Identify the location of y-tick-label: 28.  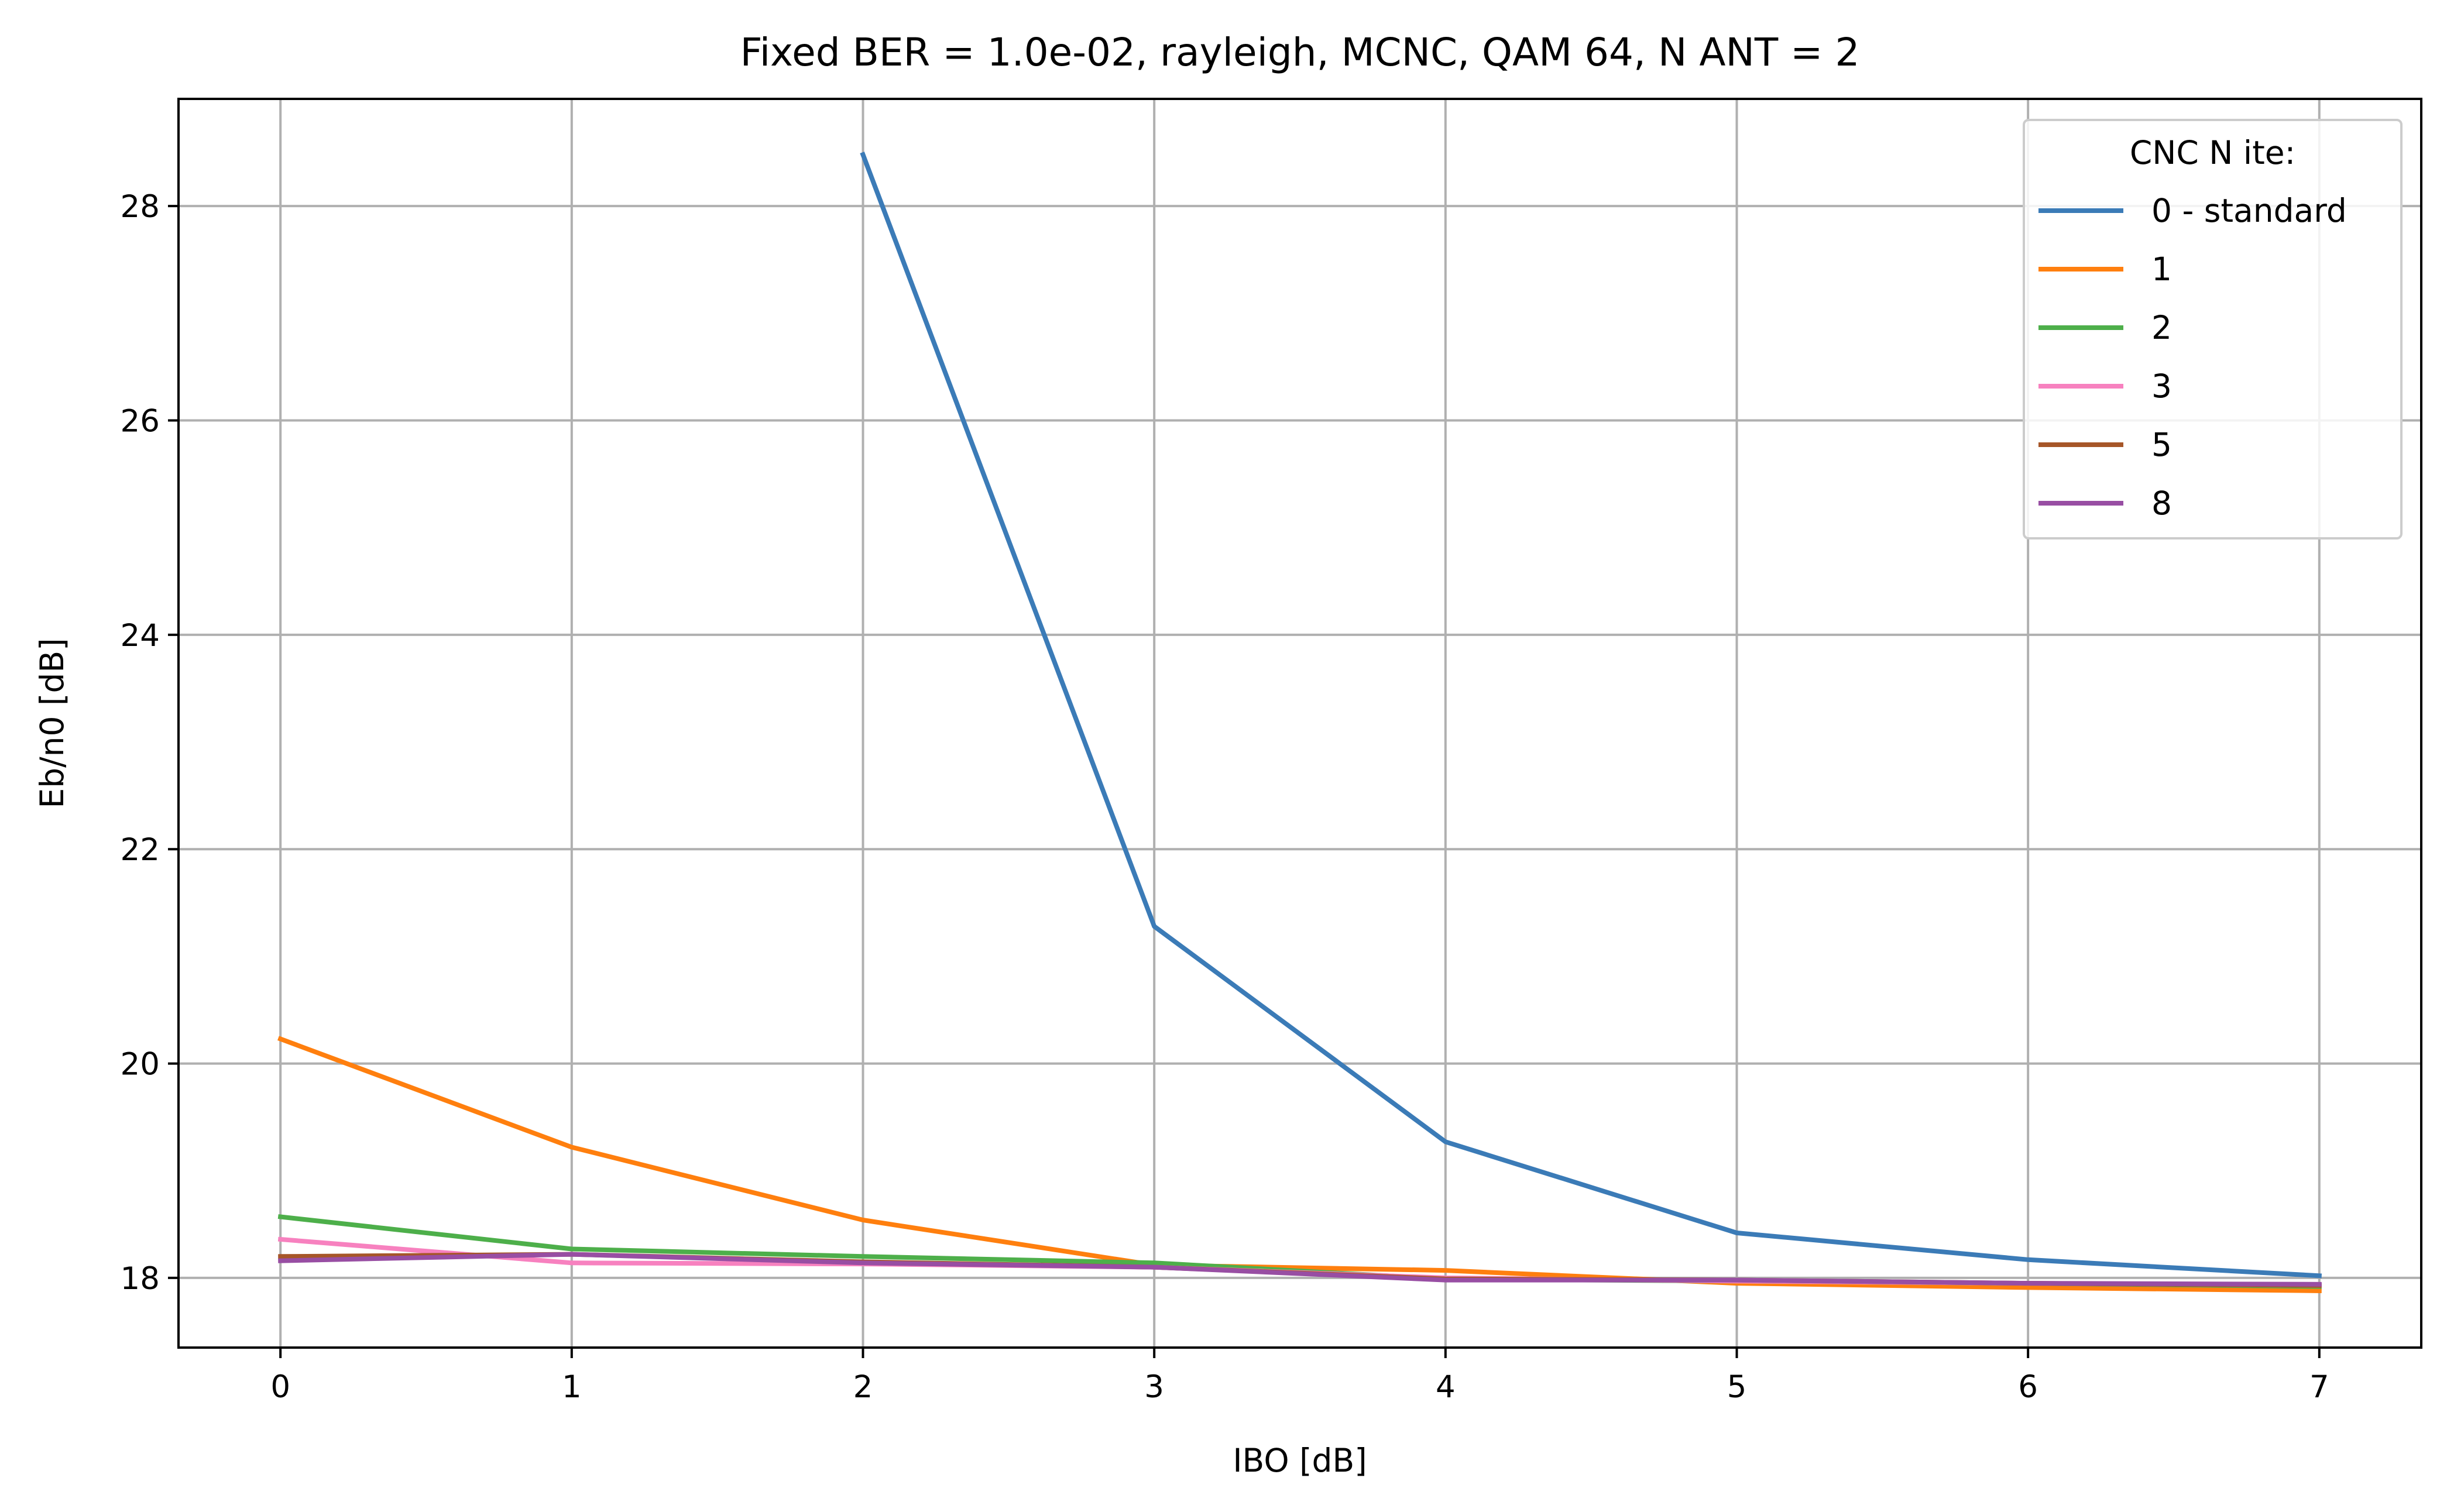
(140, 207).